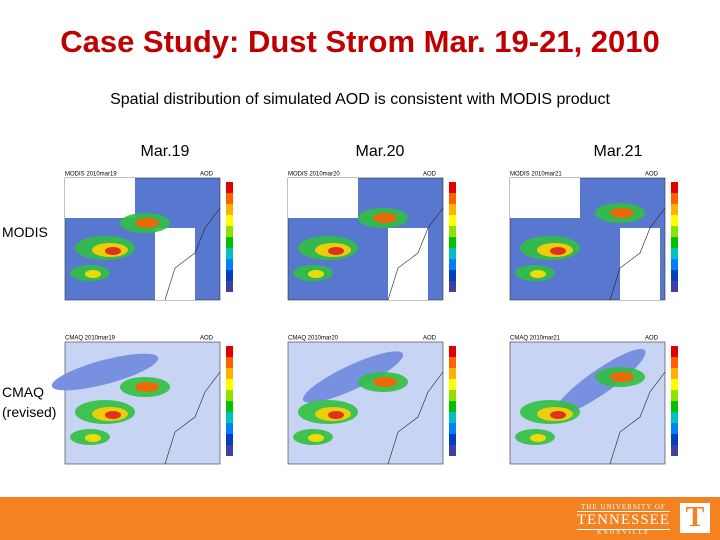  What do you see at coordinates (618, 151) in the screenshot?
I see `column-label: Mar.21` at bounding box center [618, 151].